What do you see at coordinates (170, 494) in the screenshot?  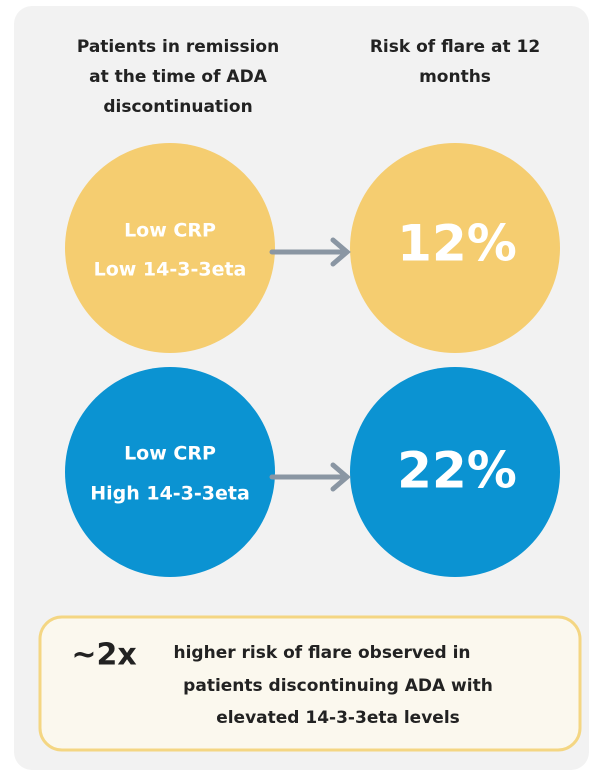 I see `circle-label: High 14-3-3eta` at bounding box center [170, 494].